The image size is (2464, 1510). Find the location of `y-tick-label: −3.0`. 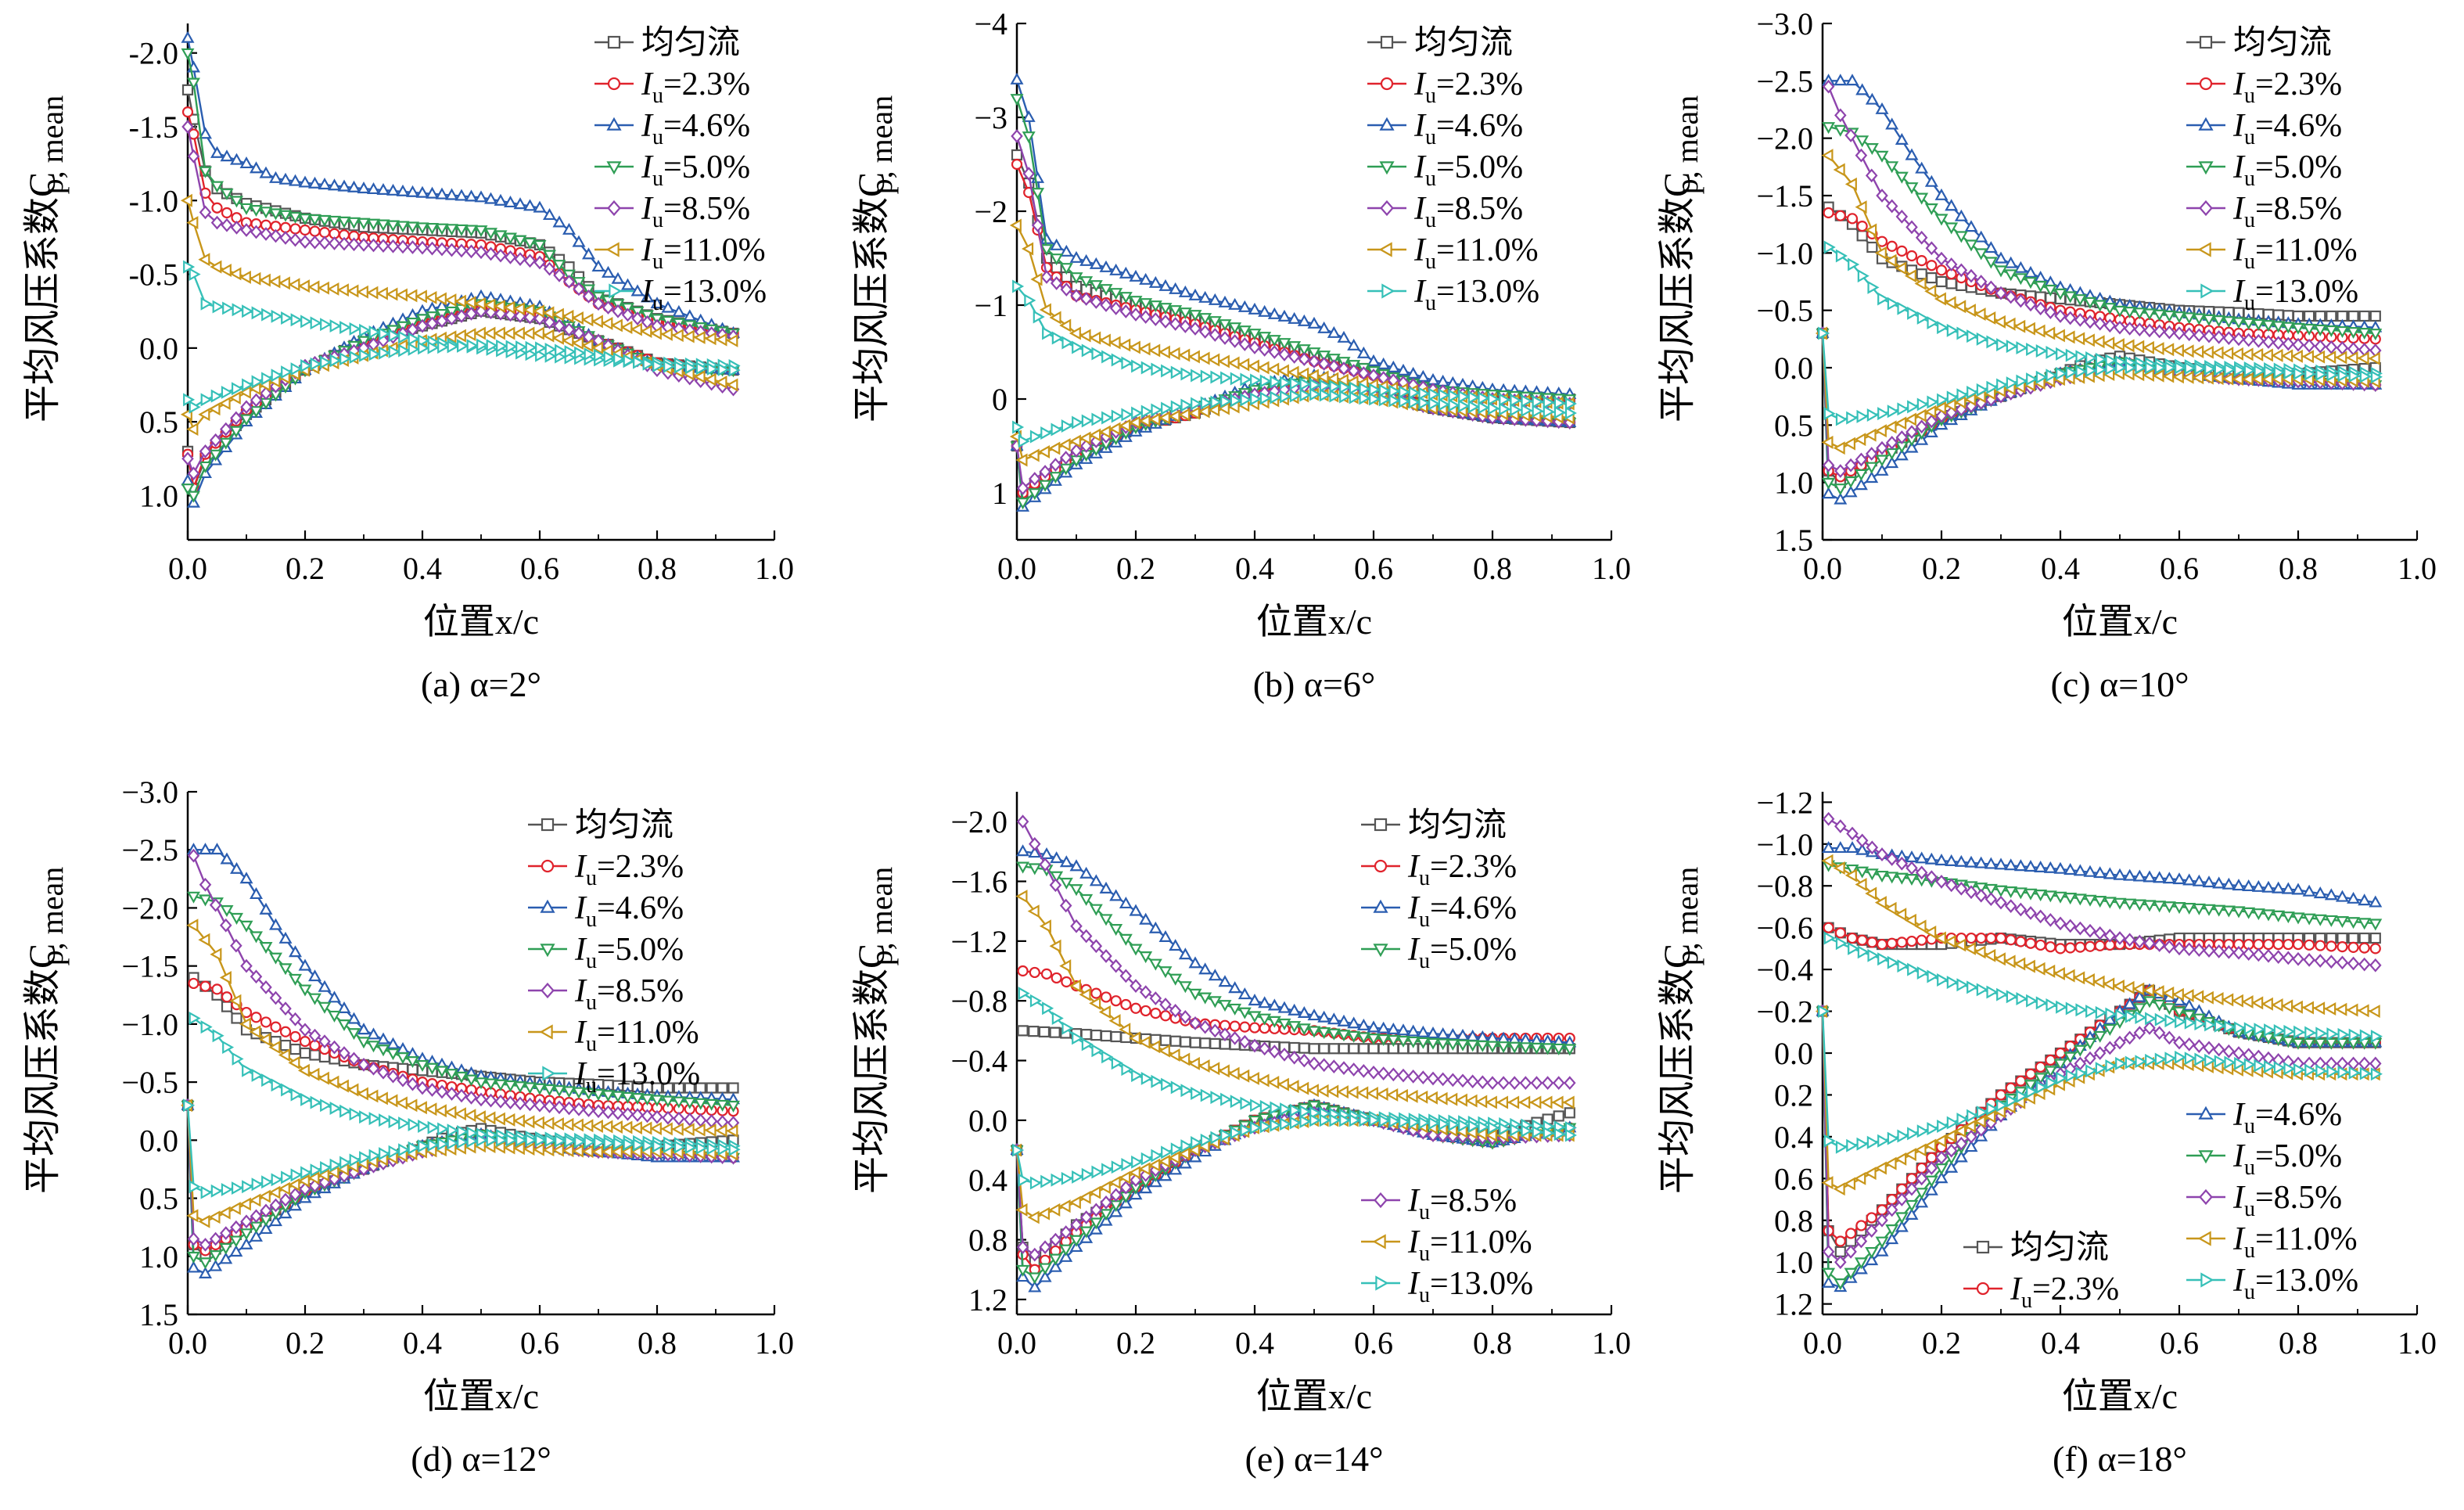

y-tick-label: −3.0 is located at coordinates (1784, 24).